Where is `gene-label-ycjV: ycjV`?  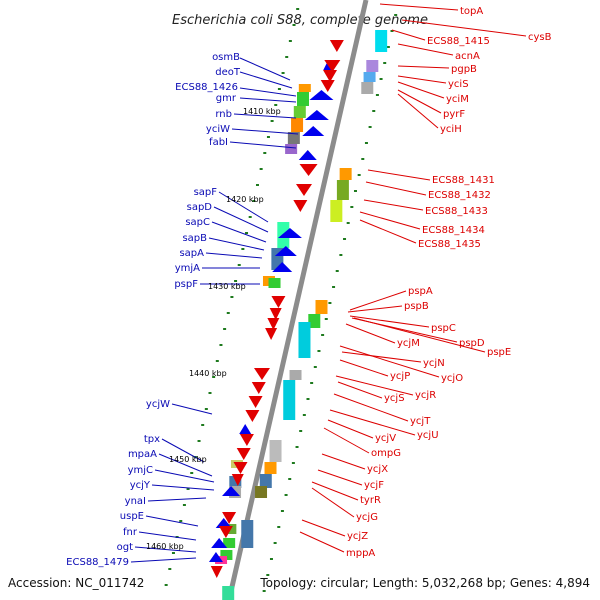
gene-label-ycjV: ycjV is located at coordinates (385, 438).